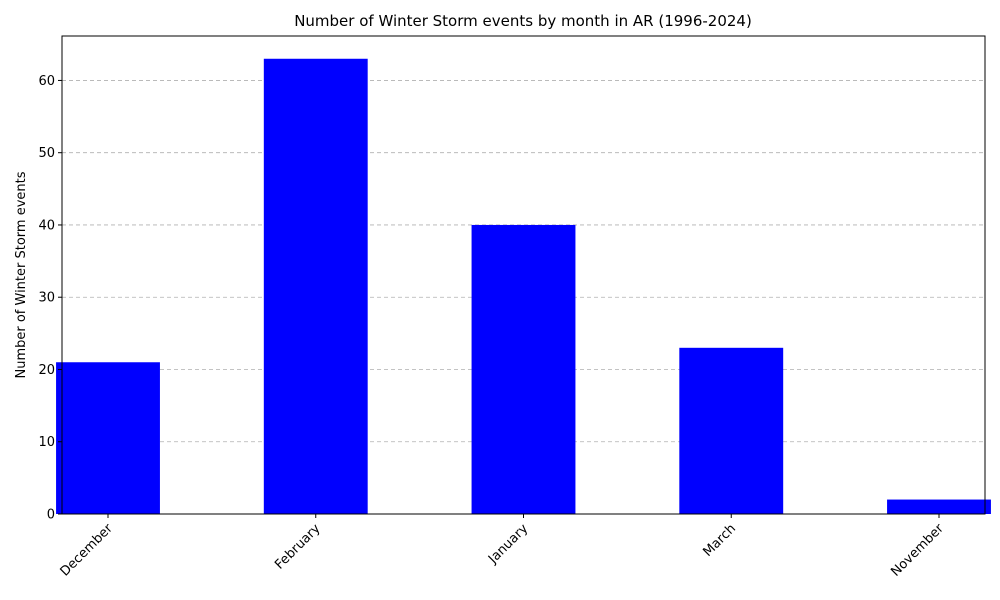  What do you see at coordinates (46, 225) in the screenshot?
I see `y-tick-label: 40` at bounding box center [46, 225].